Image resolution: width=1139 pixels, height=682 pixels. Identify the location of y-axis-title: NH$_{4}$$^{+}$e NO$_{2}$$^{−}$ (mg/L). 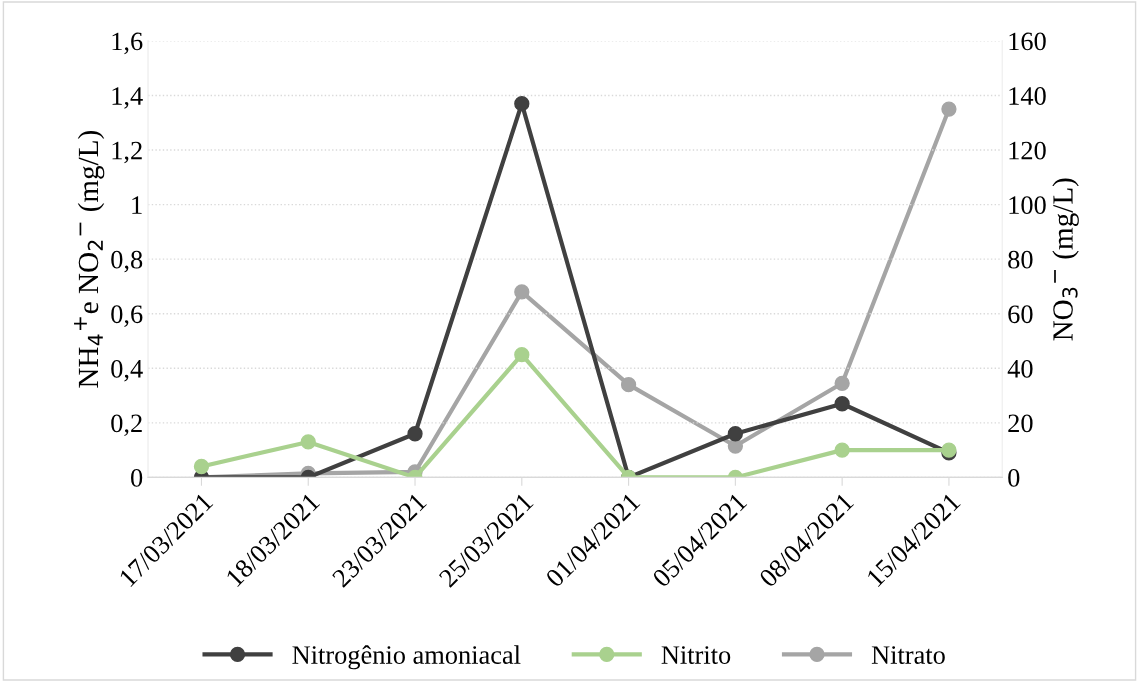
(89, 259).